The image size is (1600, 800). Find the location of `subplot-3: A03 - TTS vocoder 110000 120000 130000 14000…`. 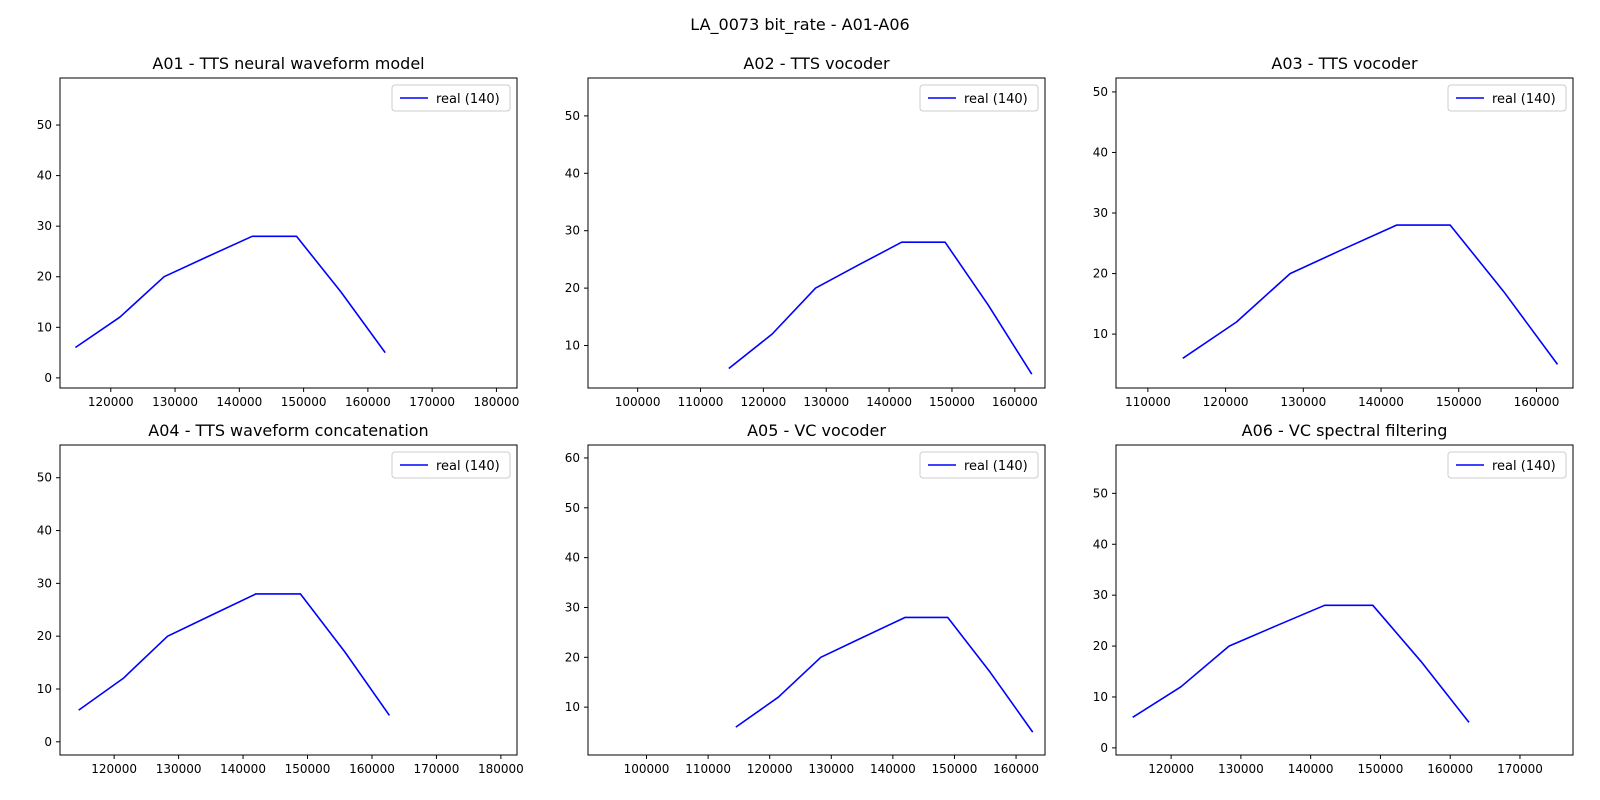

subplot-3: A03 - TTS vocoder 110000 120000 130000 14000… is located at coordinates (1333, 231).